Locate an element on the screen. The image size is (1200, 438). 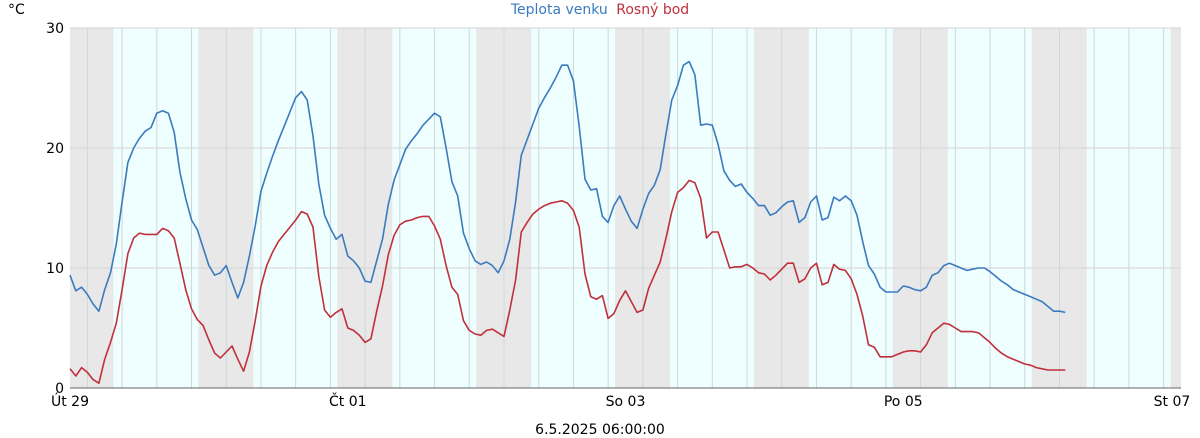
x-tick-label: St 07 is located at coordinates (1172, 402).